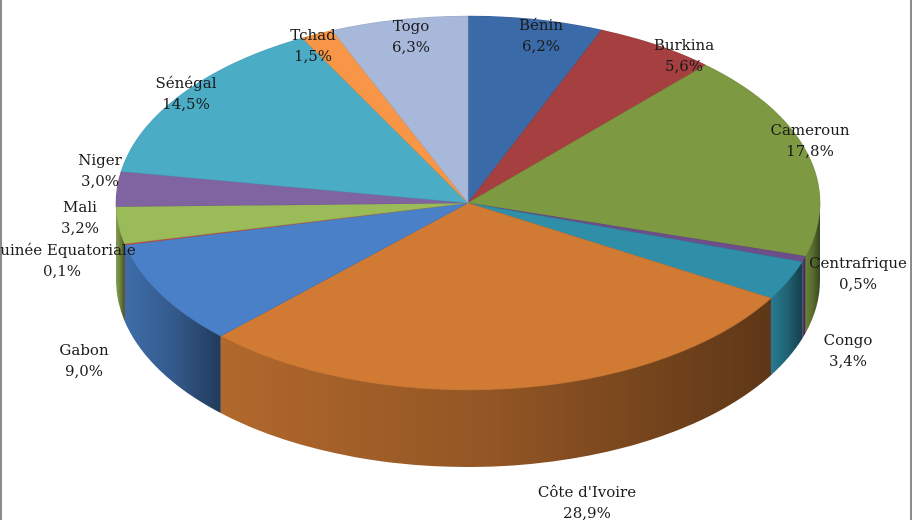 Image resolution: width=912 pixels, height=520 pixels. Describe the element at coordinates (84, 350) in the screenshot. I see `slice-label-name: Gabon` at that location.